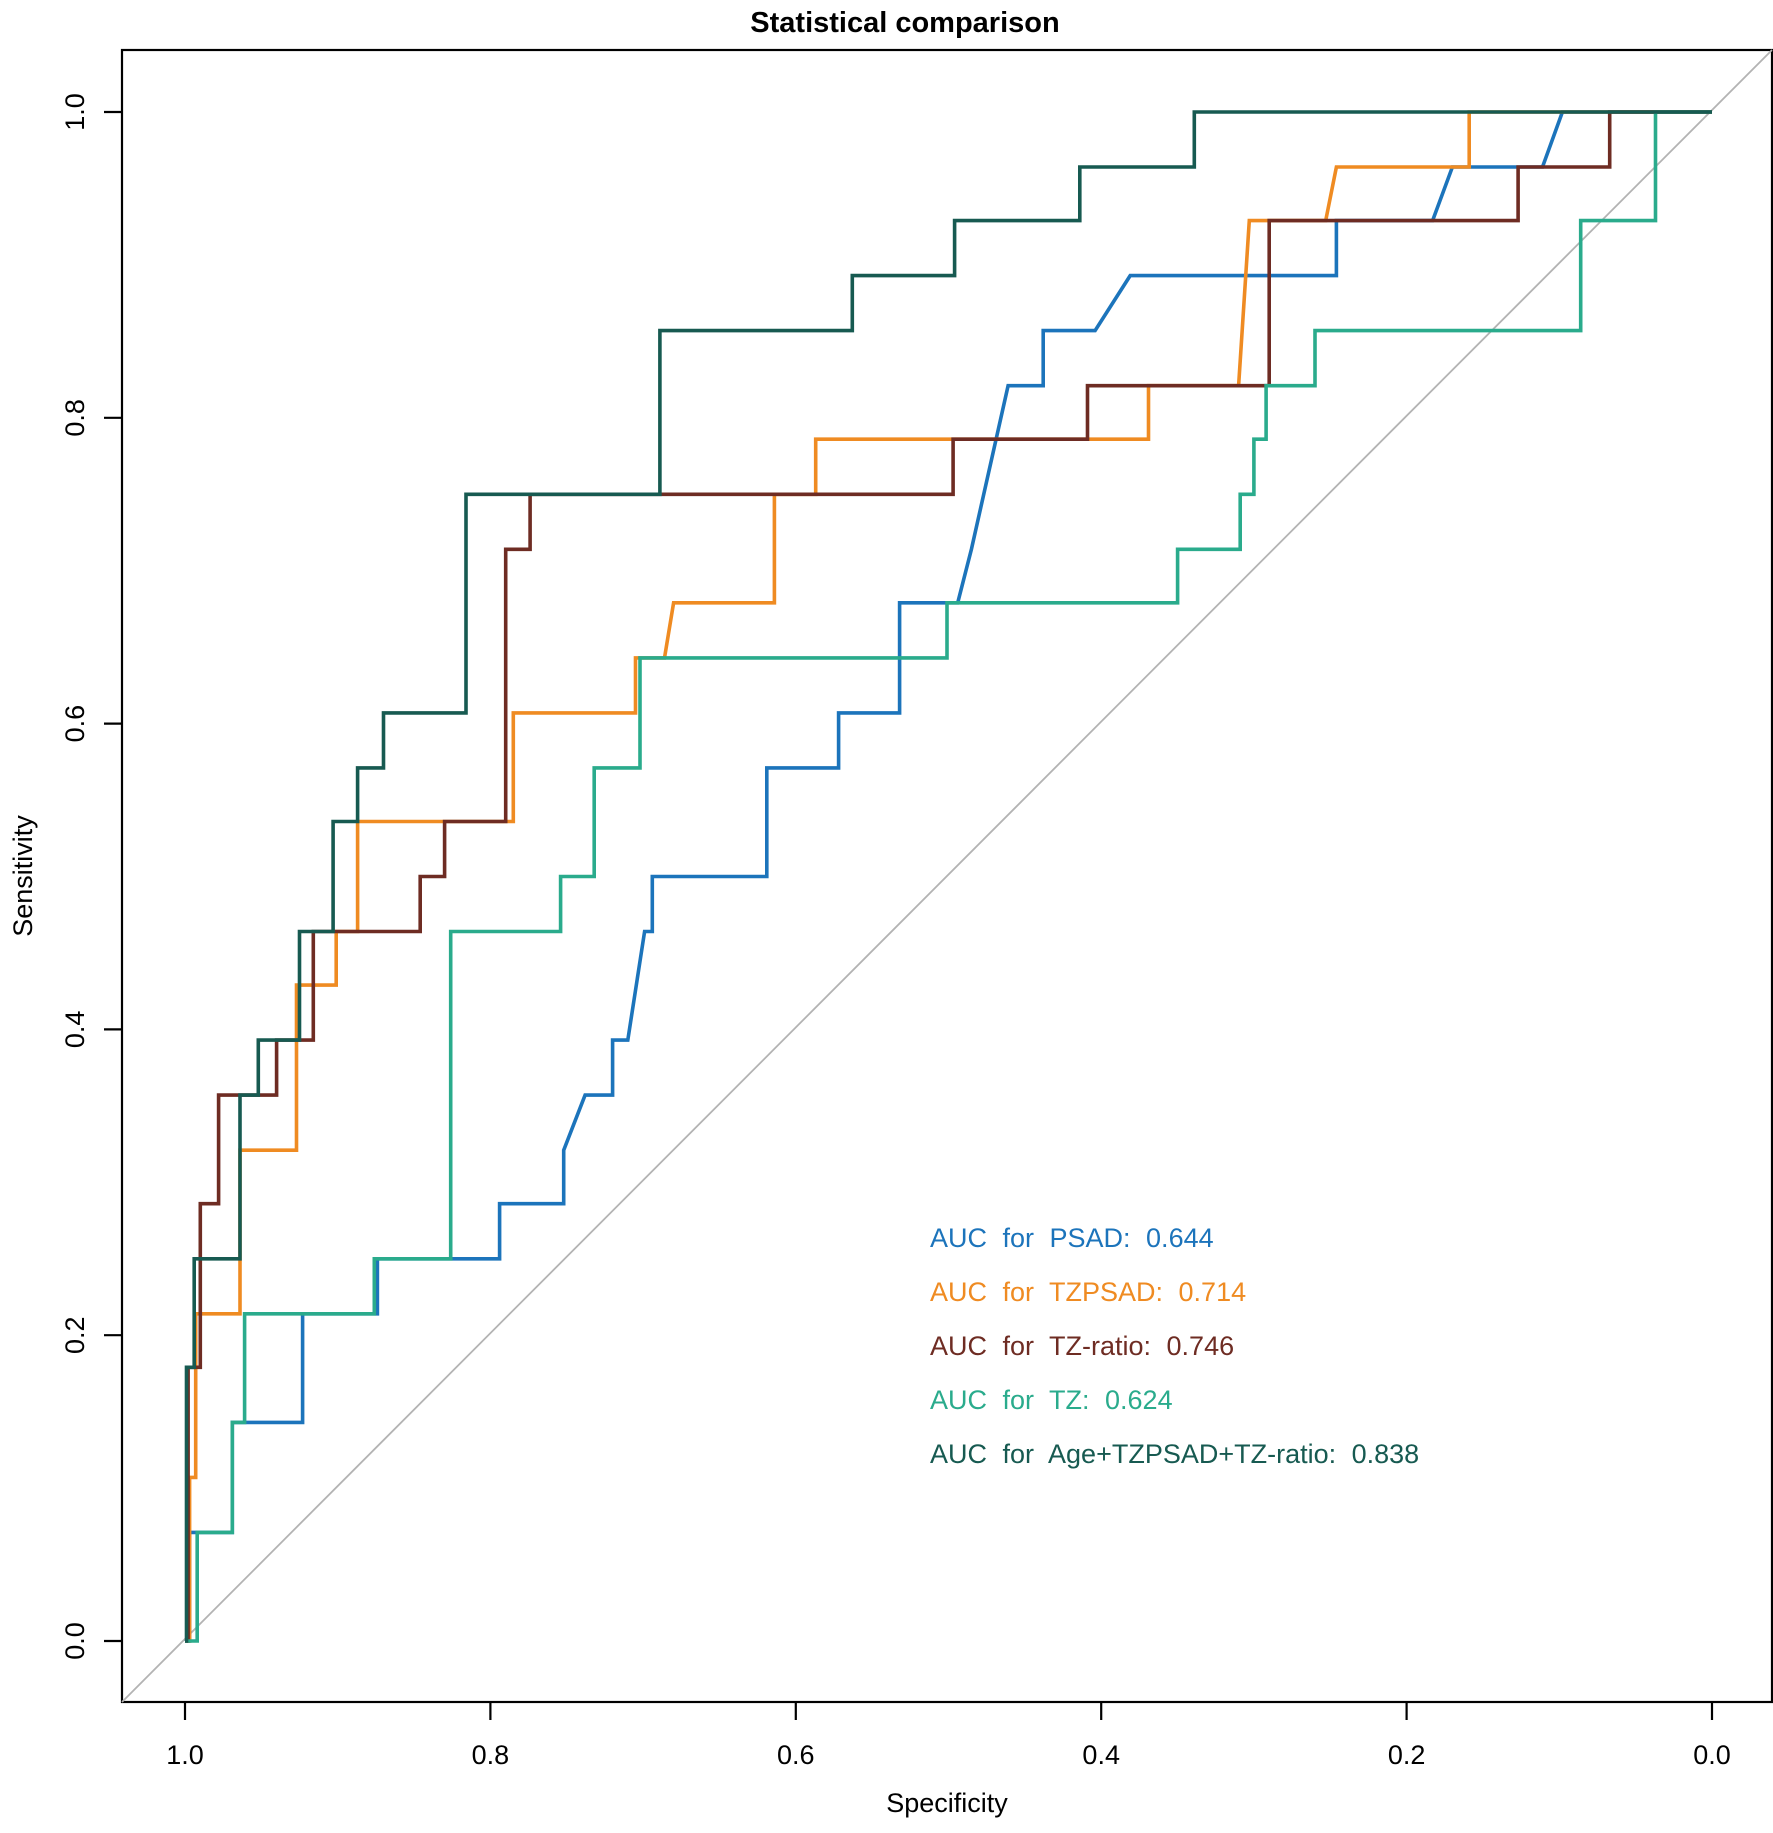 The height and width of the screenshot is (1833, 1773). What do you see at coordinates (1712, 1755) in the screenshot?
I see `x-tick-label: 0.0` at bounding box center [1712, 1755].